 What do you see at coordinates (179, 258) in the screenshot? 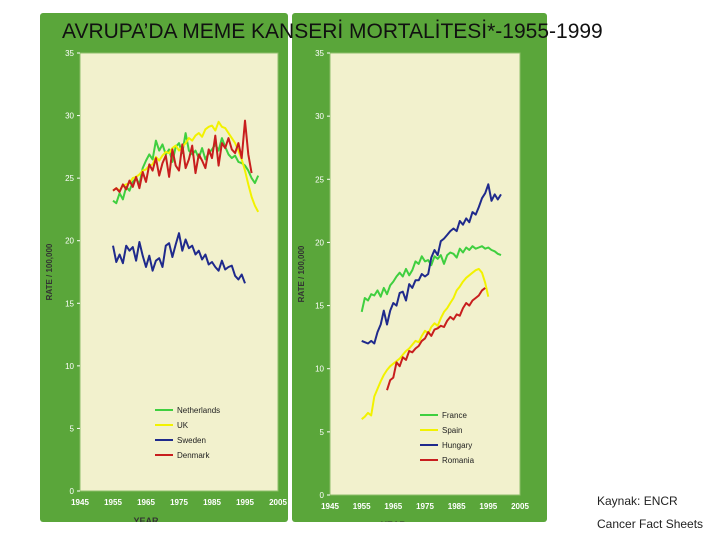
I see `series-line-sweden` at bounding box center [179, 258].